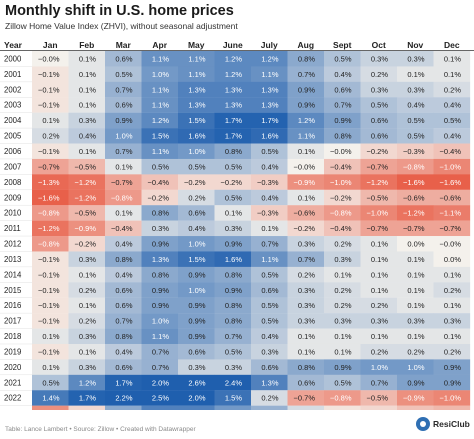 The width and height of the screenshot is (474, 439). I want to click on cell-2009-dec, so click(452, 197).